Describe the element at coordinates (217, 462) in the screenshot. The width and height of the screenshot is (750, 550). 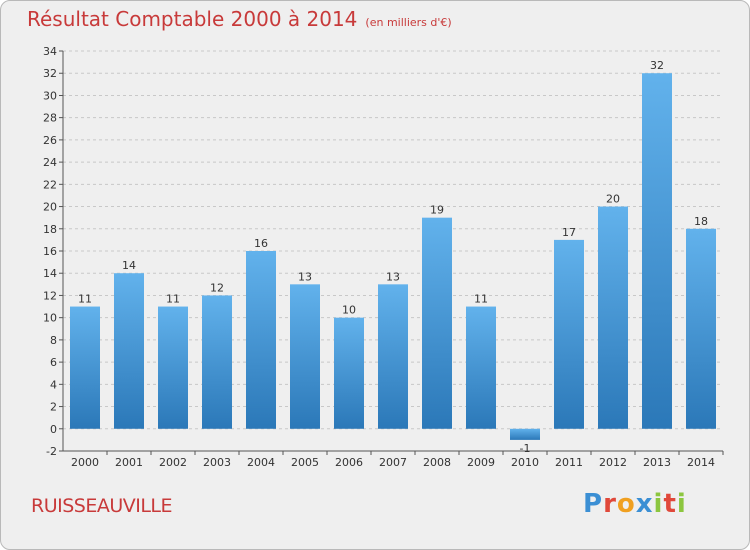
I see `x-tick-label: 2003` at that location.